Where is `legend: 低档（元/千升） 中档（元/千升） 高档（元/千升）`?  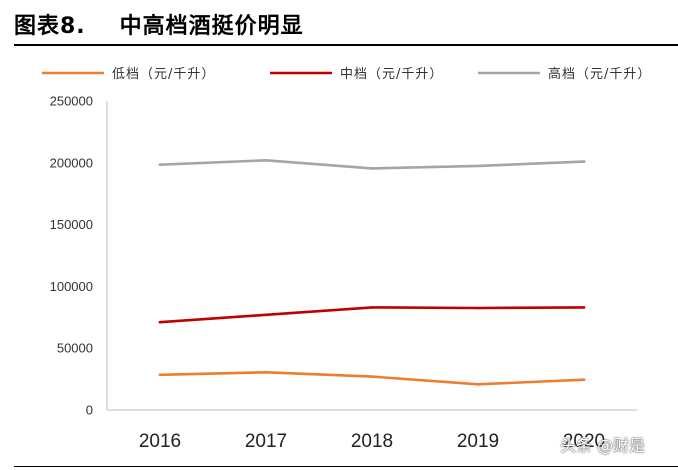
legend: 低档（元/千升） 中档（元/千升） 高档（元/千升） is located at coordinates (346, 74).